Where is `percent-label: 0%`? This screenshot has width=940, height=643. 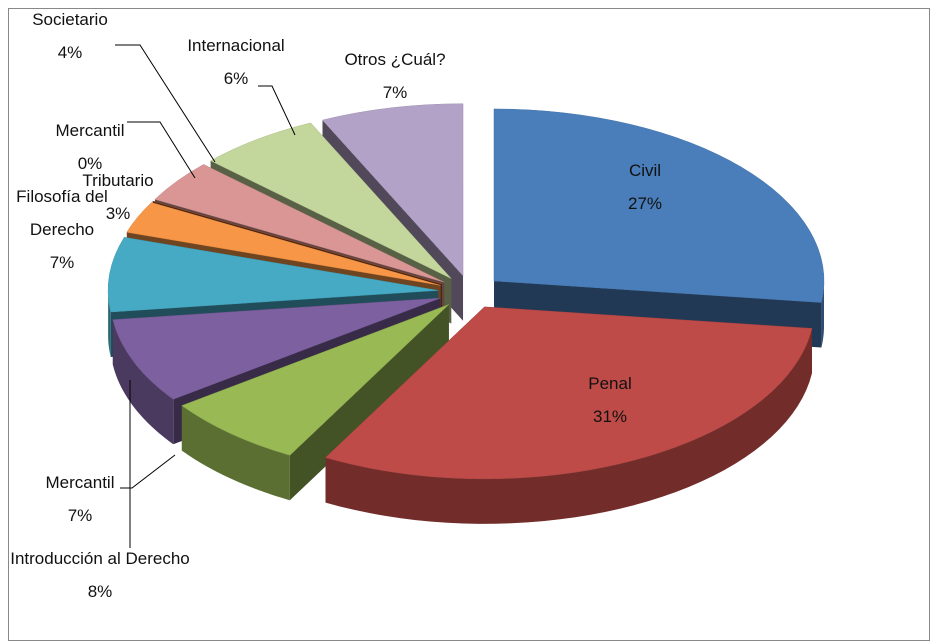 percent-label: 0% is located at coordinates (90, 163).